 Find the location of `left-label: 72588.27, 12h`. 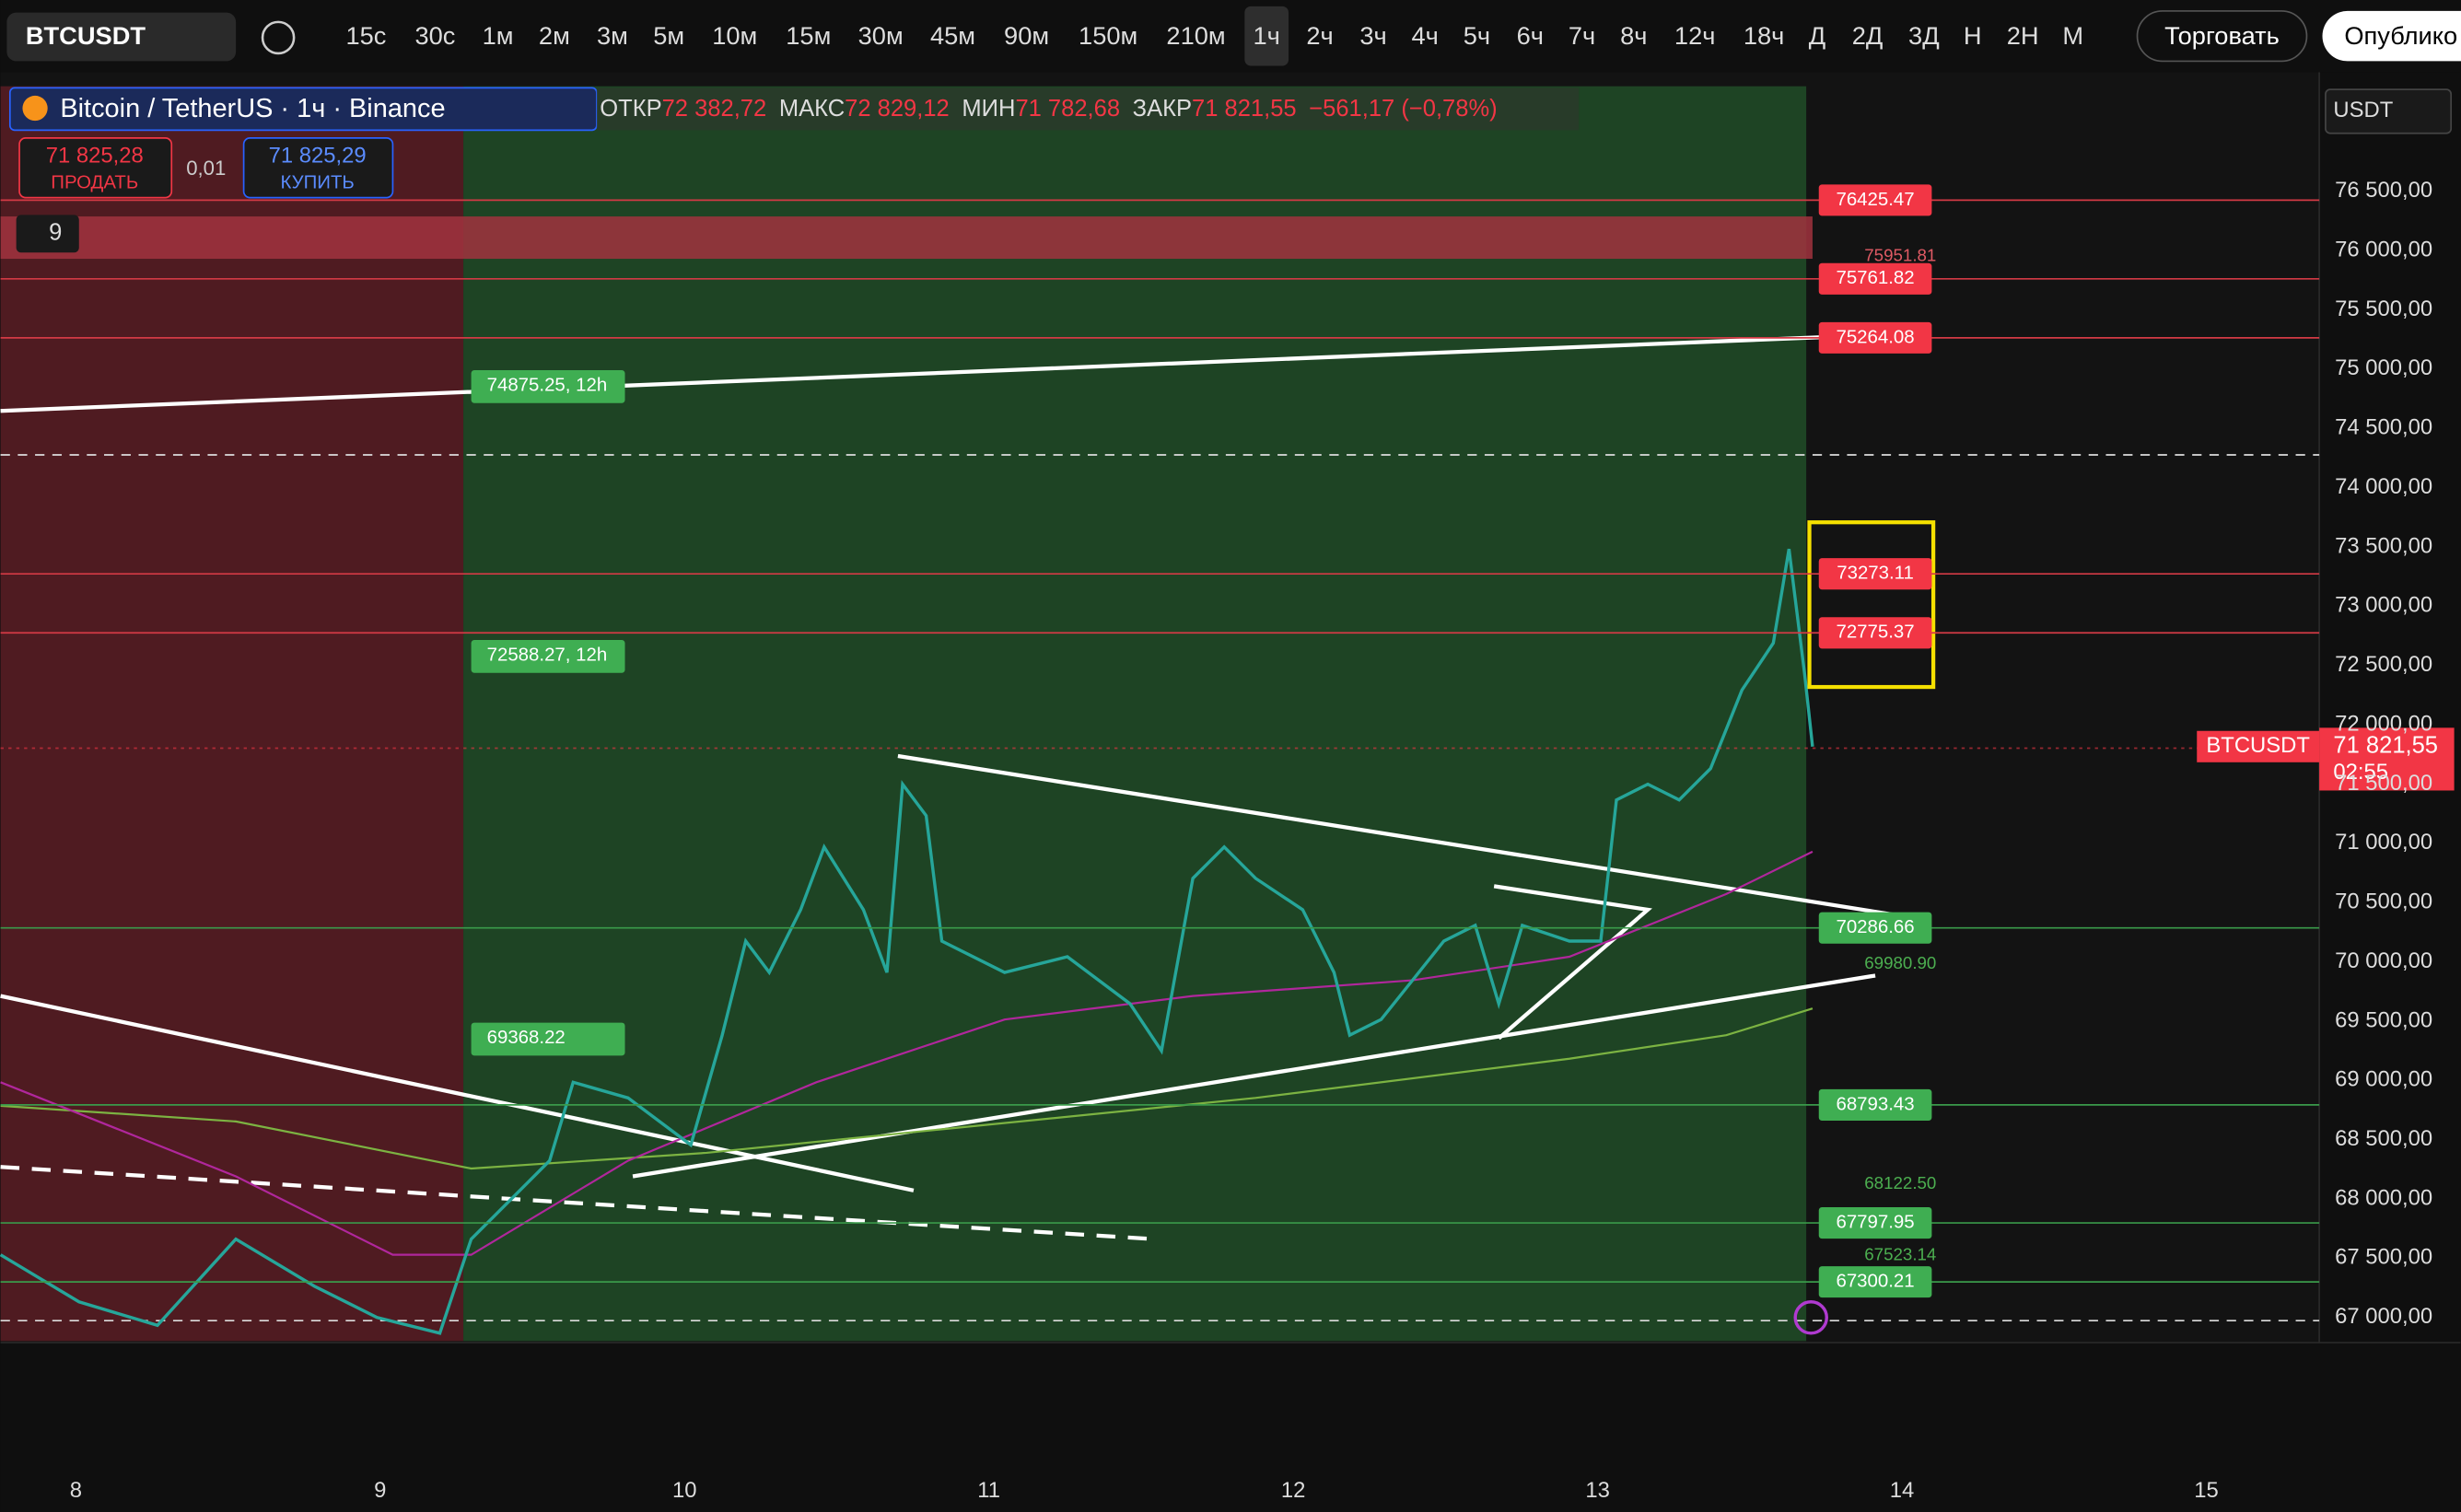

left-label: 72588.27, 12h is located at coordinates (547, 655).